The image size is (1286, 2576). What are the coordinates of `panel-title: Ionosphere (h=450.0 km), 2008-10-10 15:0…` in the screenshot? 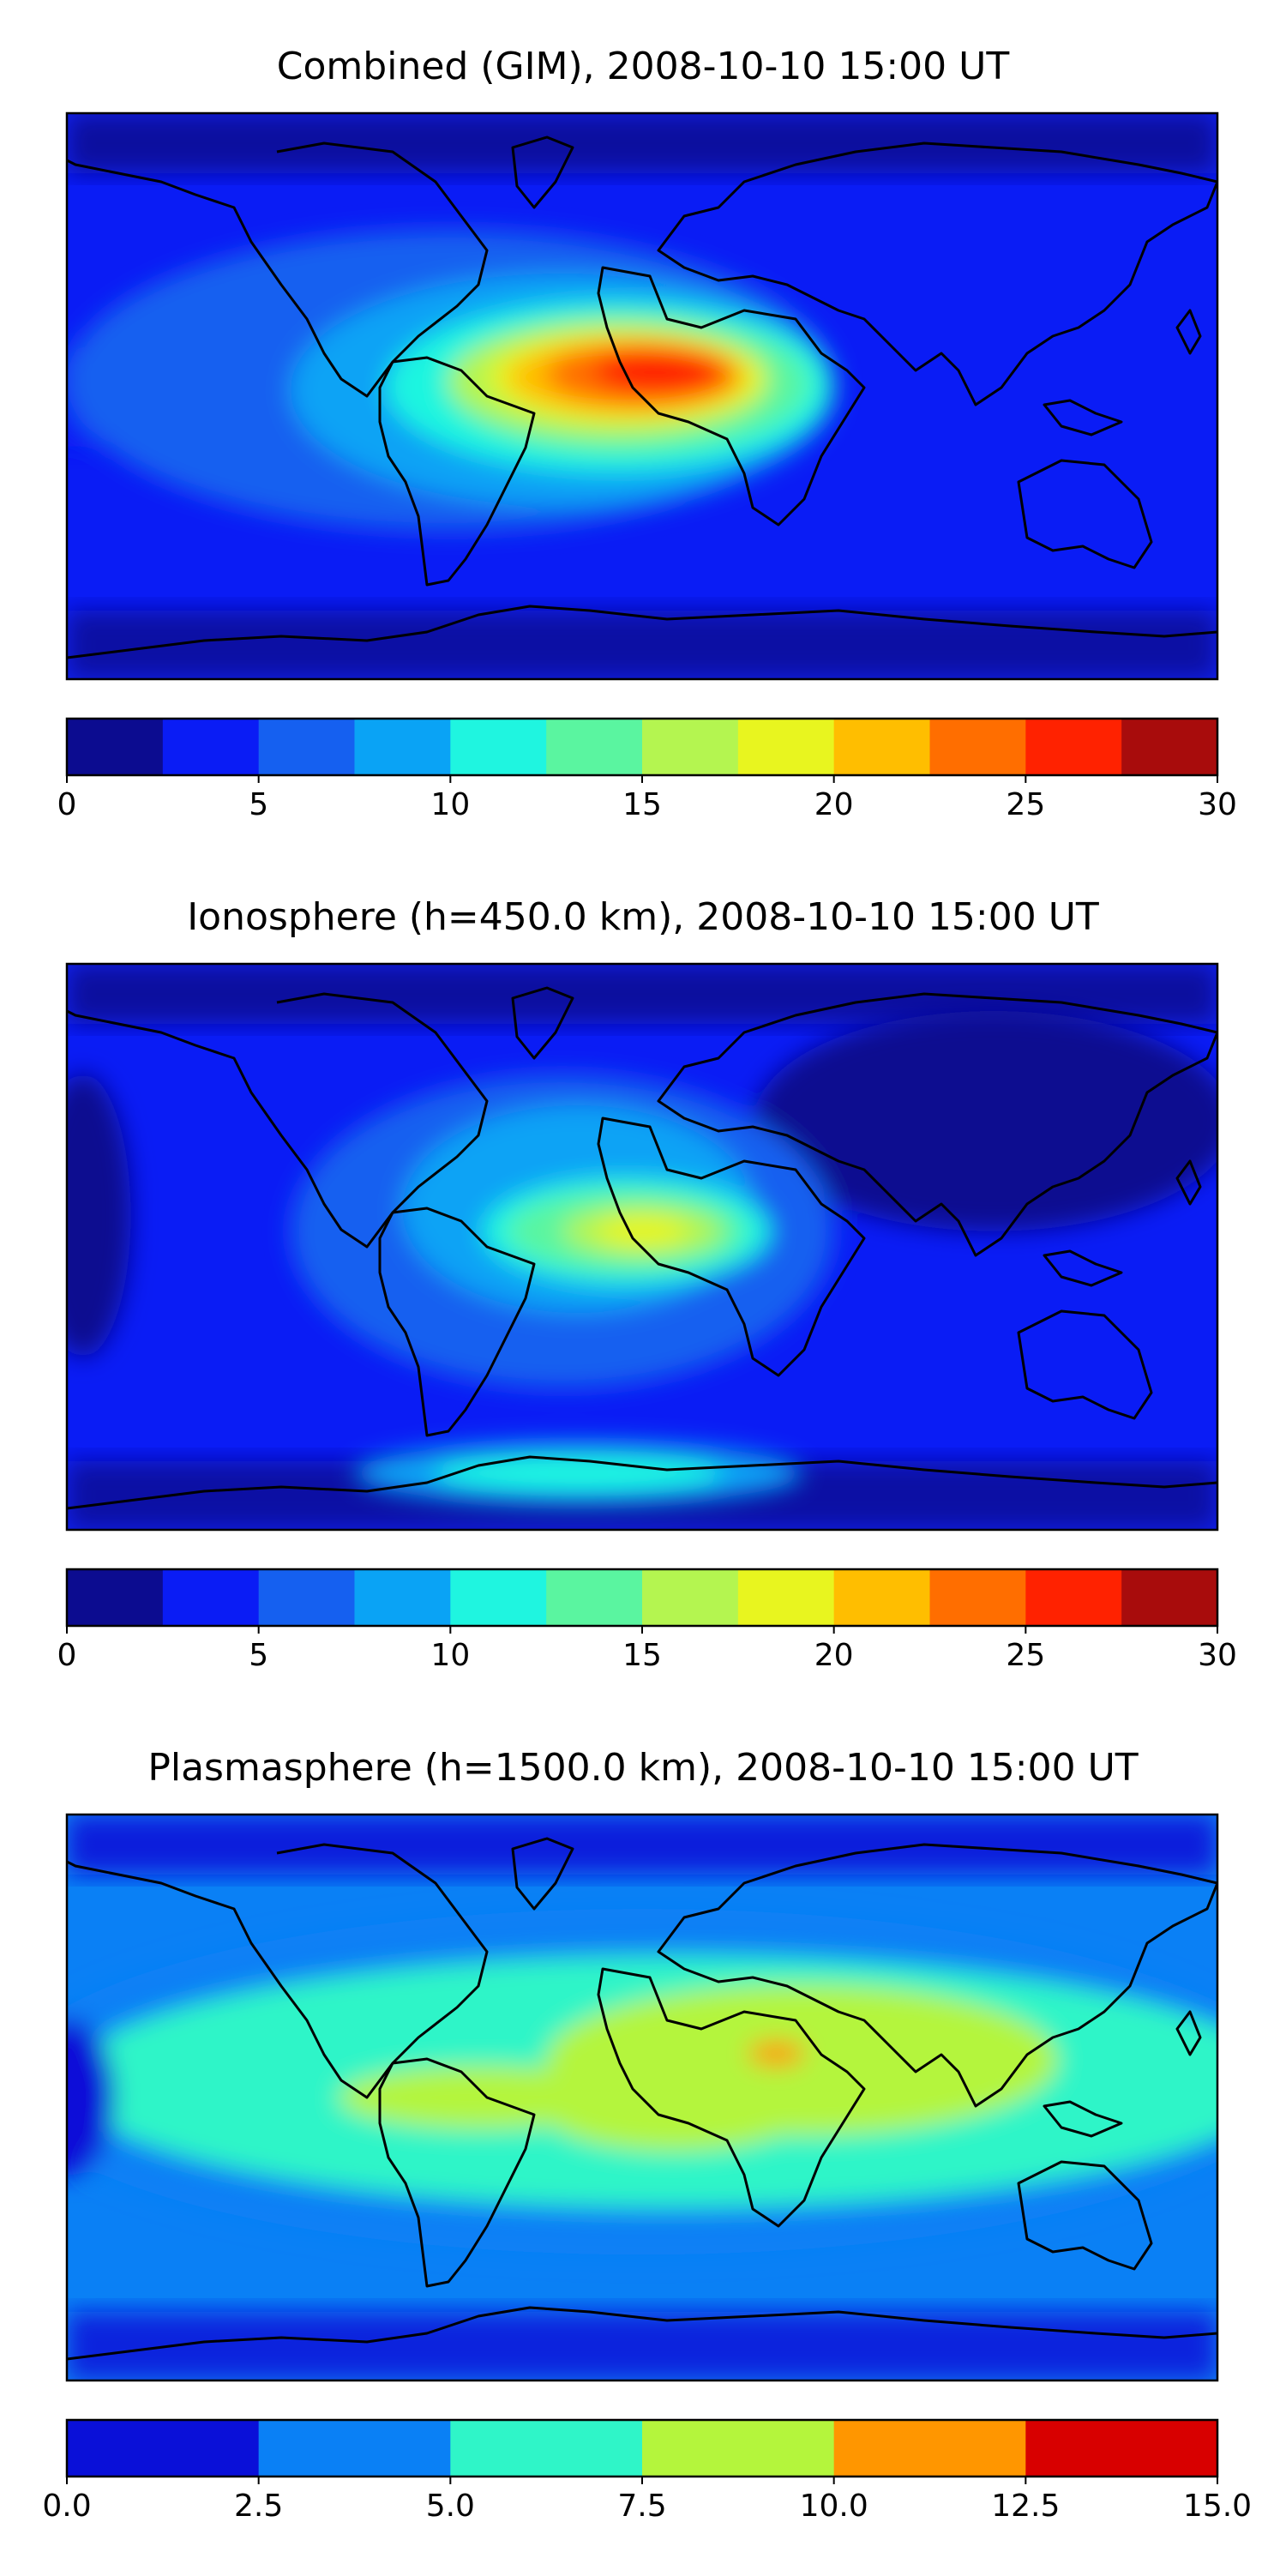 It's located at (643, 917).